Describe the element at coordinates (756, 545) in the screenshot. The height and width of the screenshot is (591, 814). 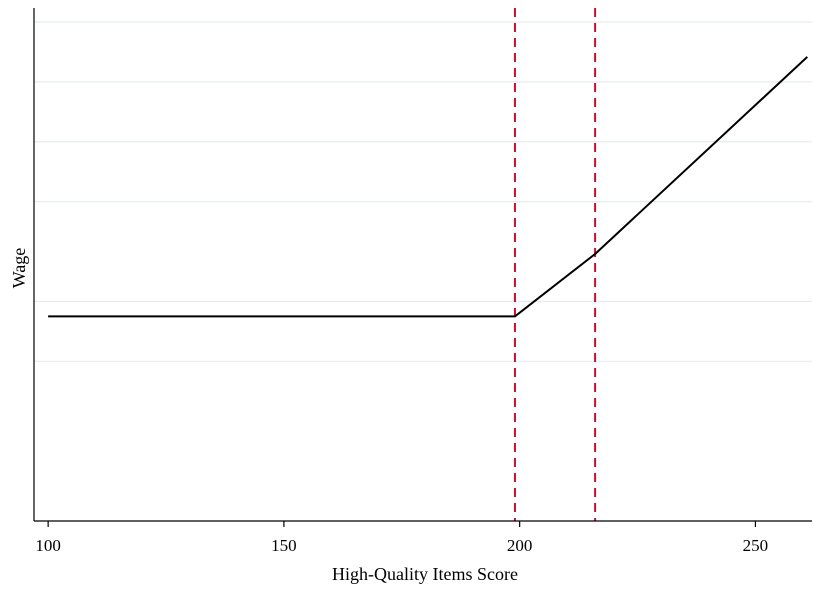
I see `x-tick-label-3: 250` at that location.